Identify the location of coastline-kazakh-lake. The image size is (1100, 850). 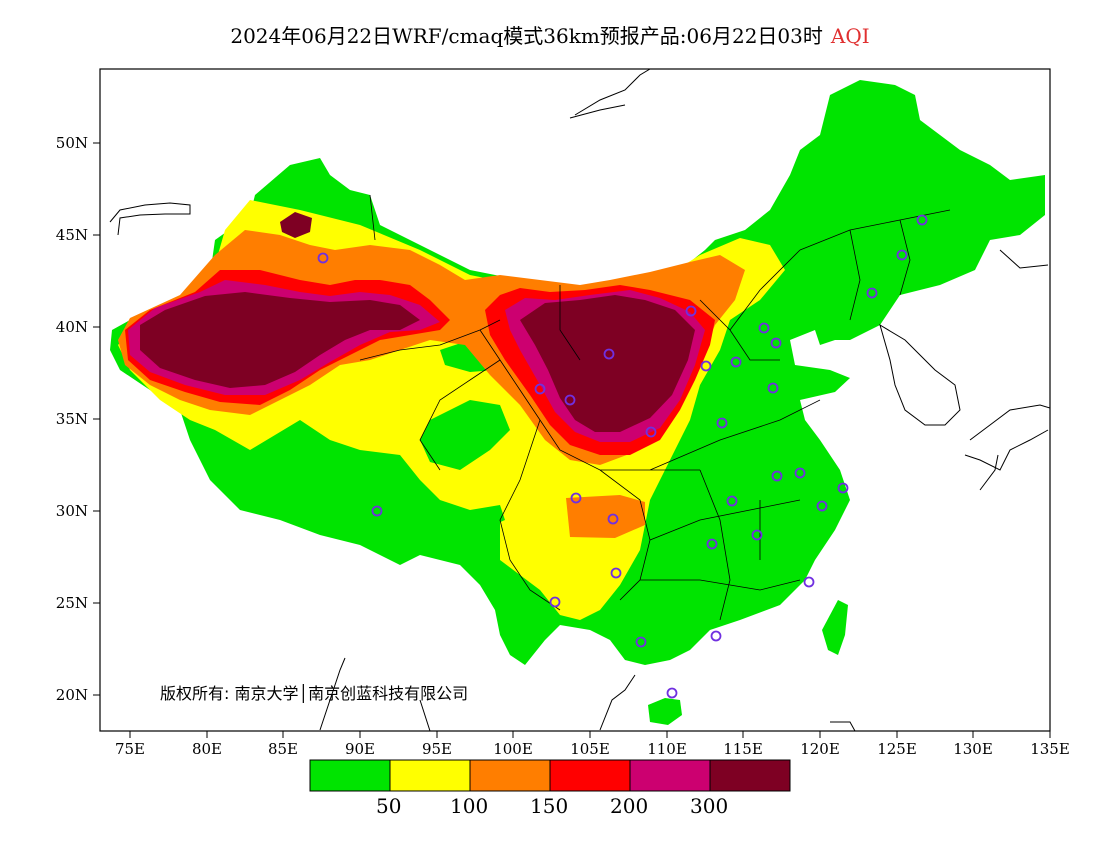
(150, 219).